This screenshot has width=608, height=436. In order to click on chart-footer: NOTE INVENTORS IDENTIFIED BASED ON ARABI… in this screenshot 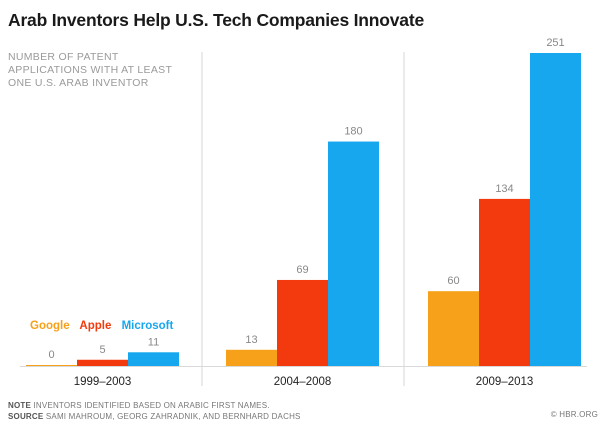, I will do `click(154, 411)`.